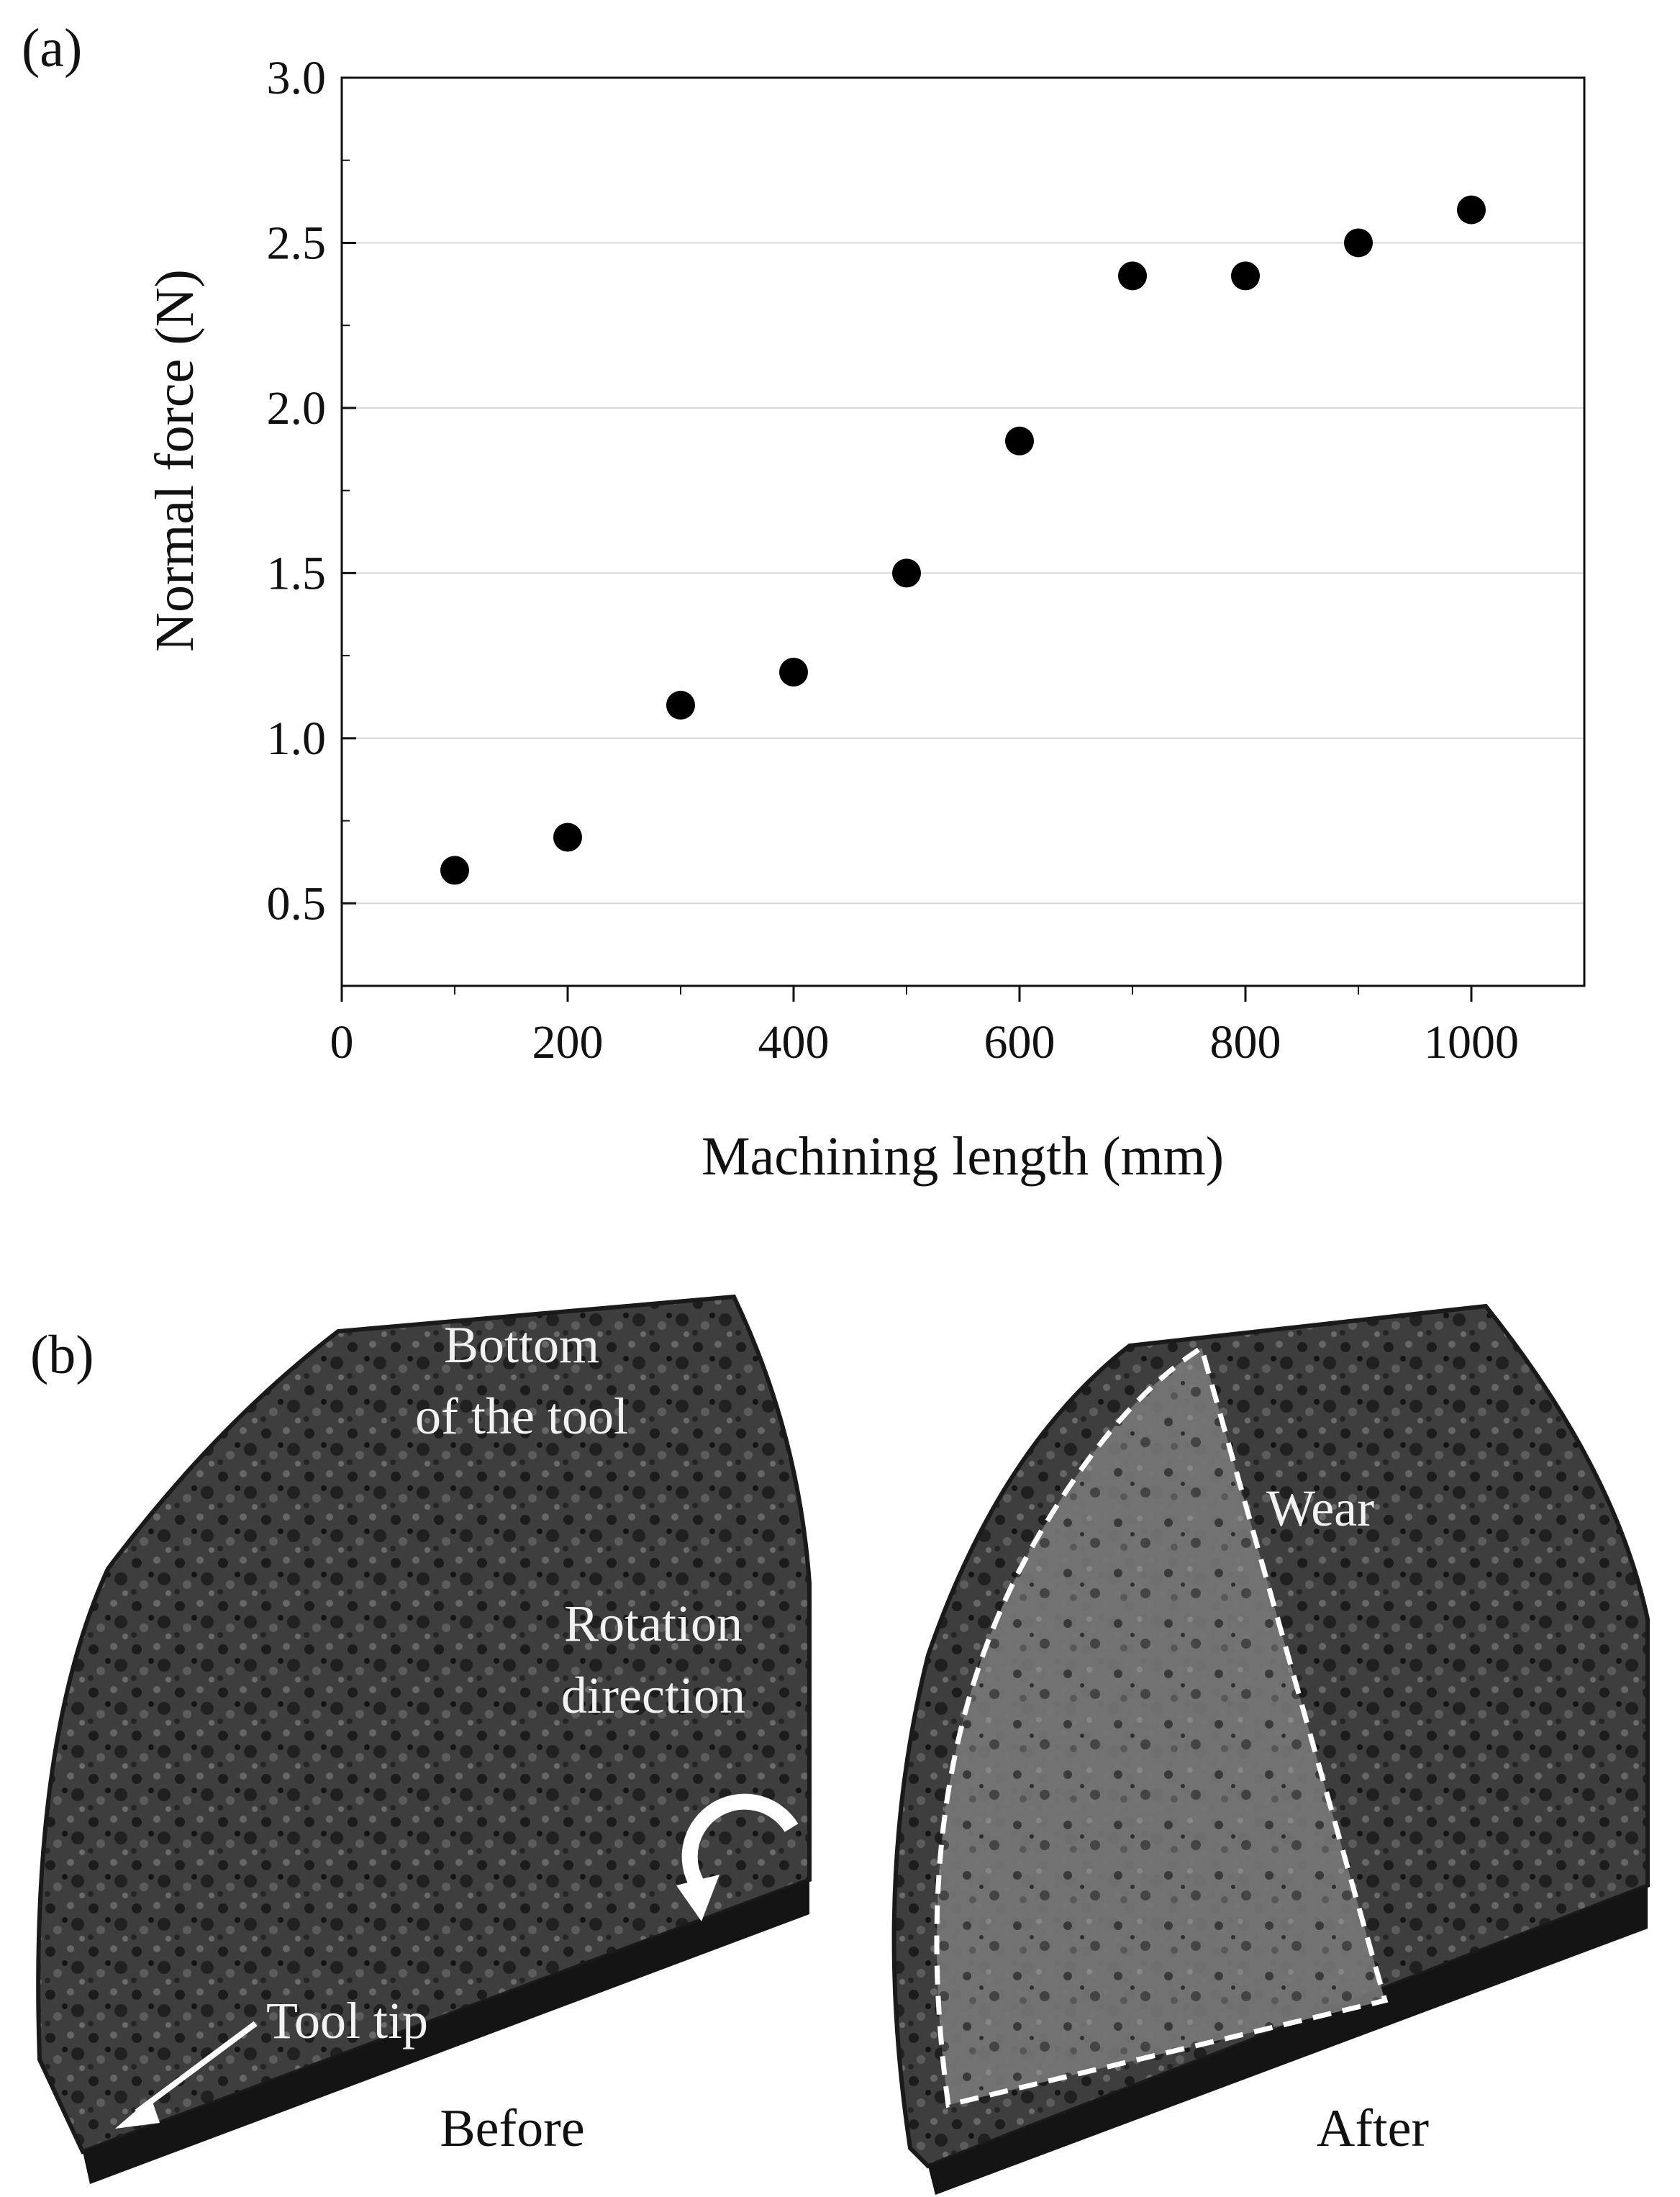  I want to click on x-axis-title: Machining length (mm), so click(962, 1157).